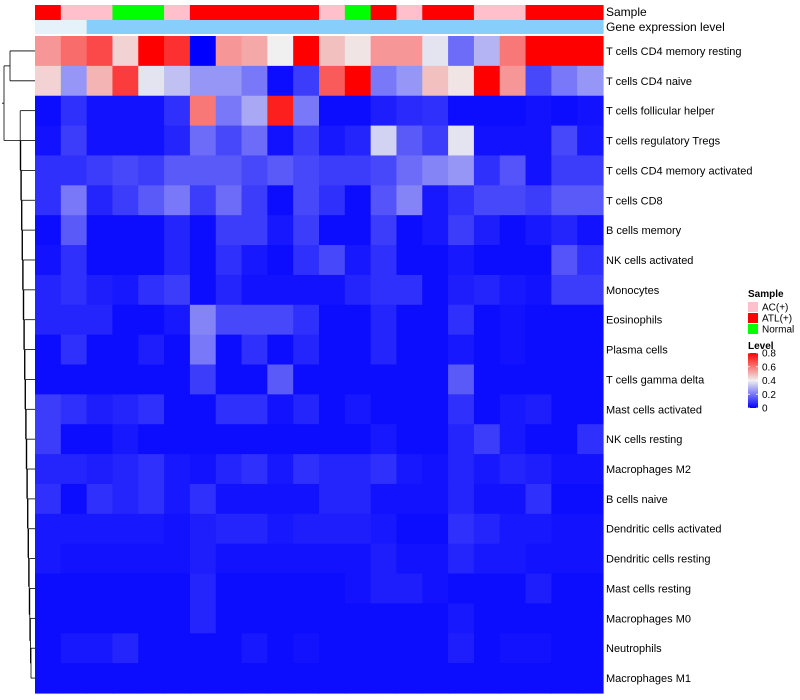 The height and width of the screenshot is (700, 800). I want to click on sample-legend-swatch, so click(753, 318).